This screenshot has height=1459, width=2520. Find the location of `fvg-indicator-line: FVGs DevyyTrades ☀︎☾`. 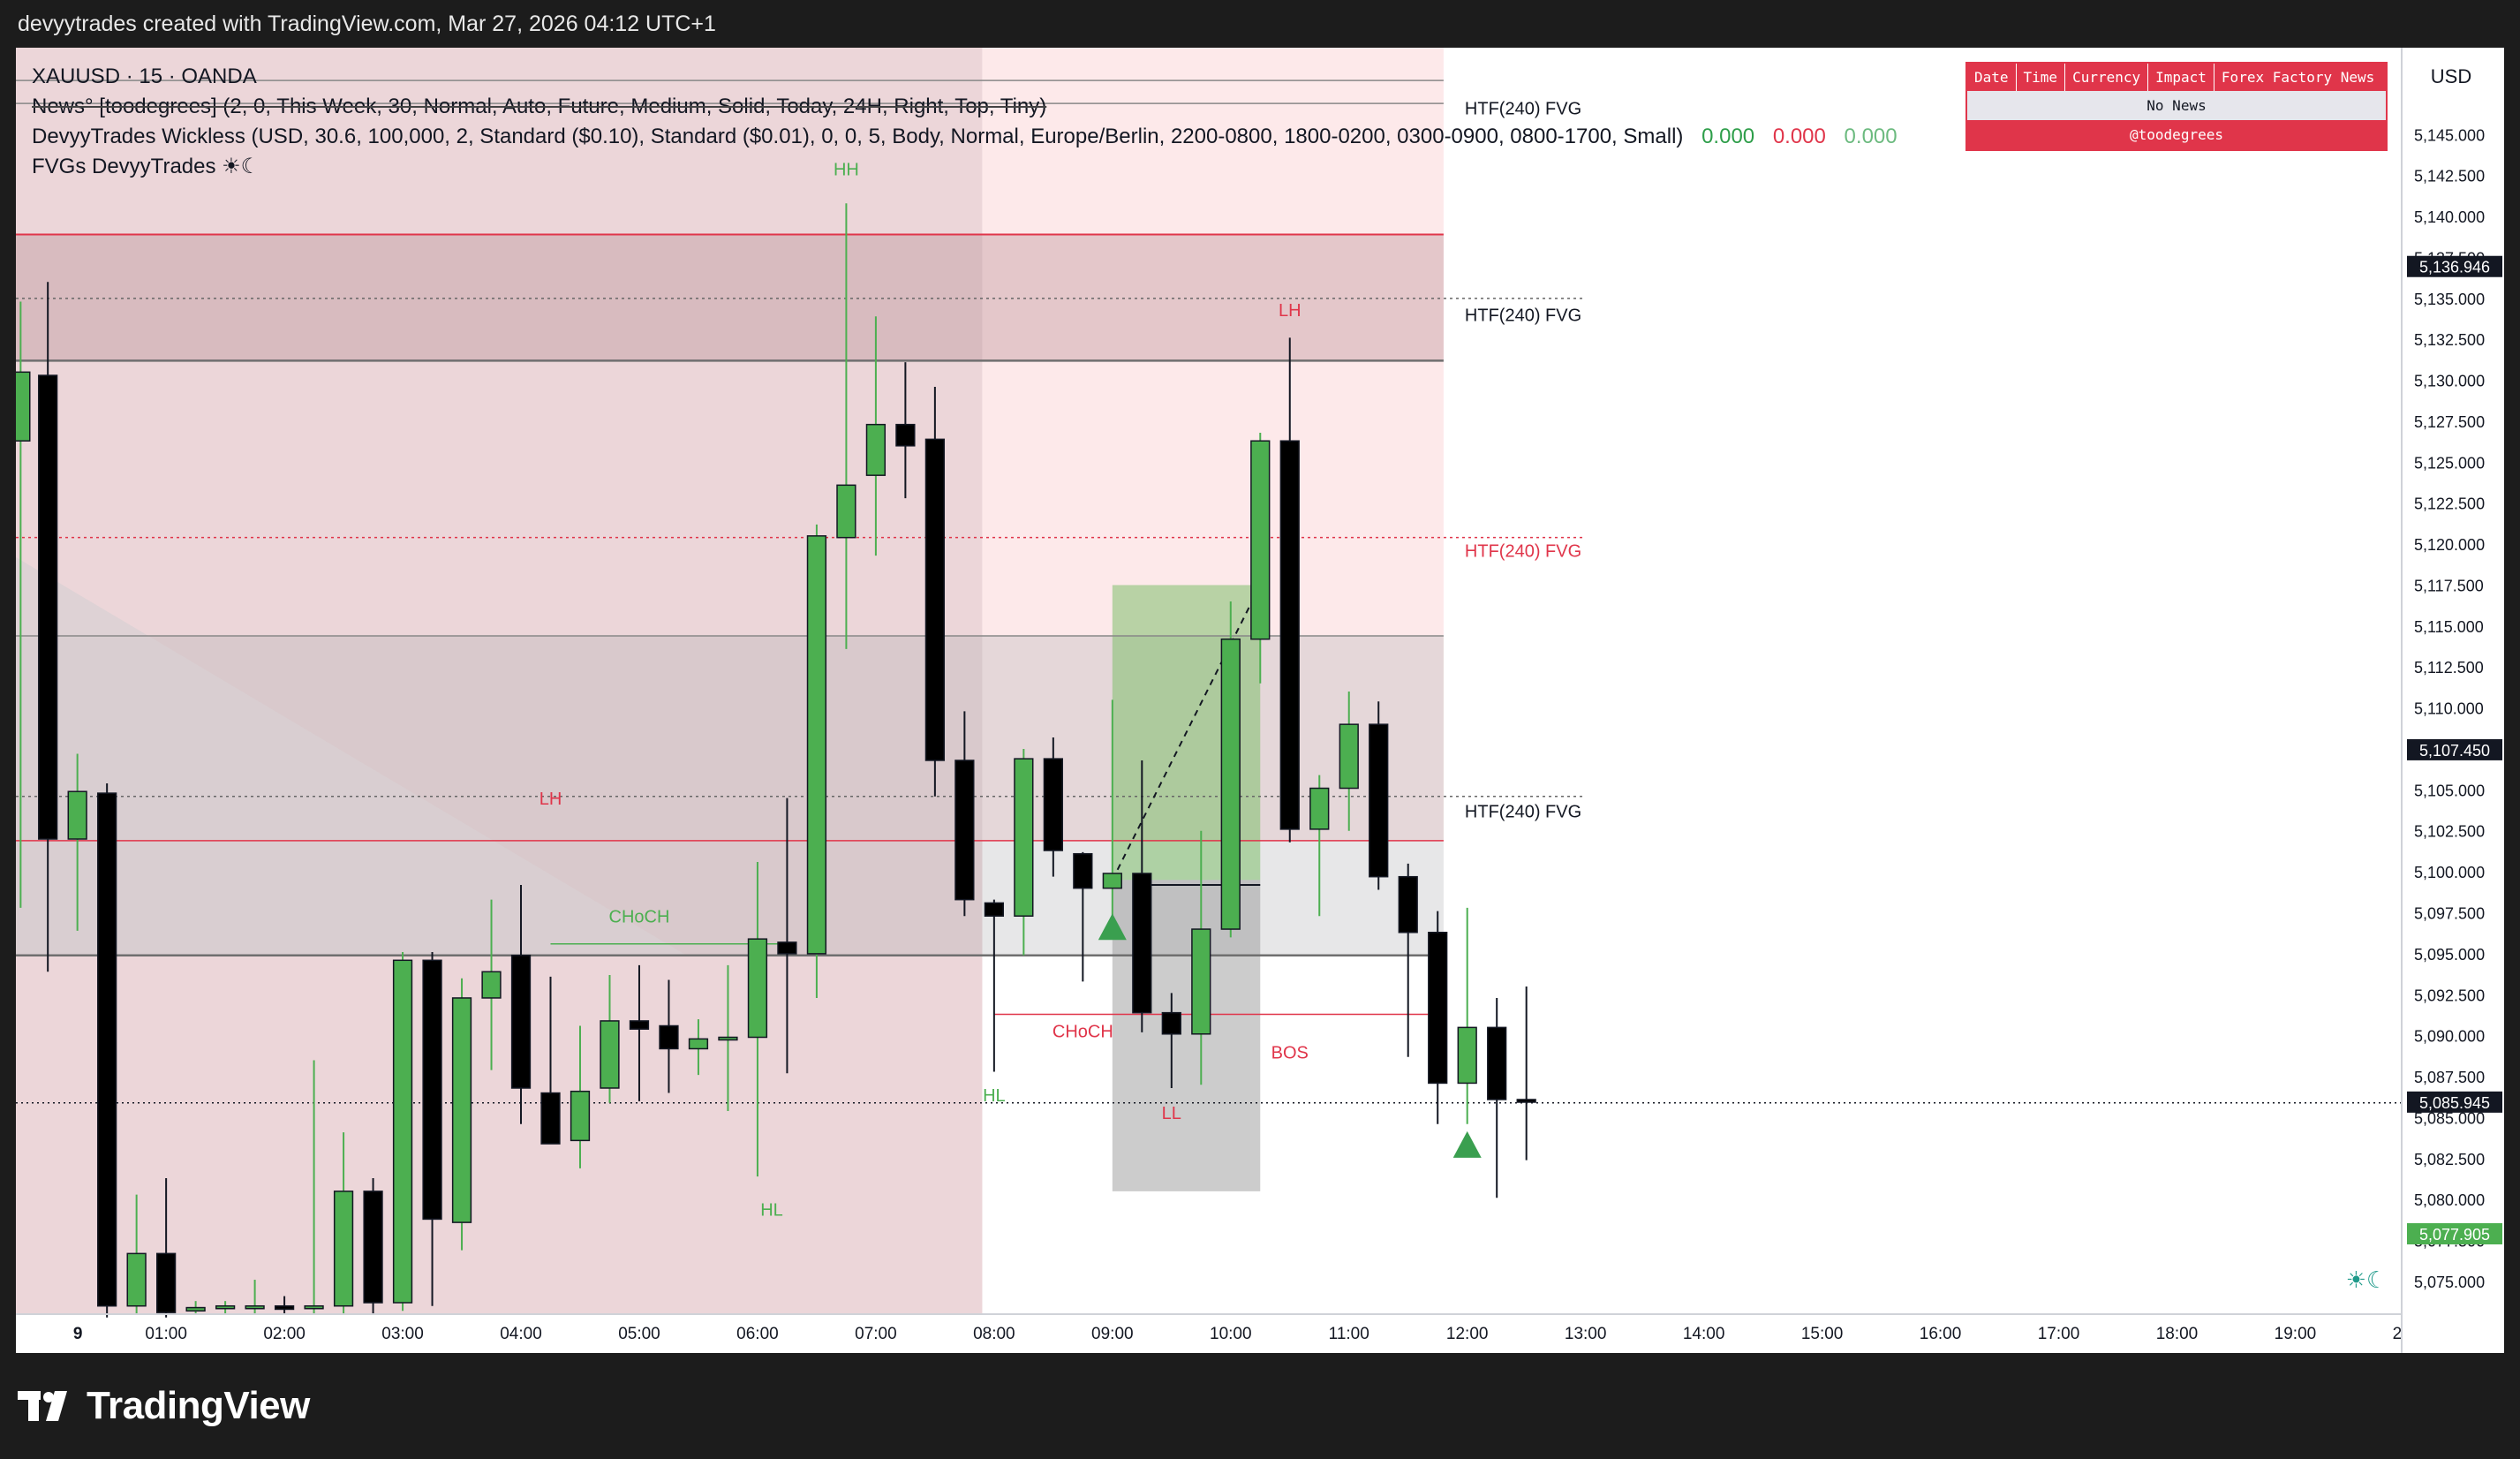

fvg-indicator-line: FVGs DevyyTrades ☀︎☾ is located at coordinates (146, 166).